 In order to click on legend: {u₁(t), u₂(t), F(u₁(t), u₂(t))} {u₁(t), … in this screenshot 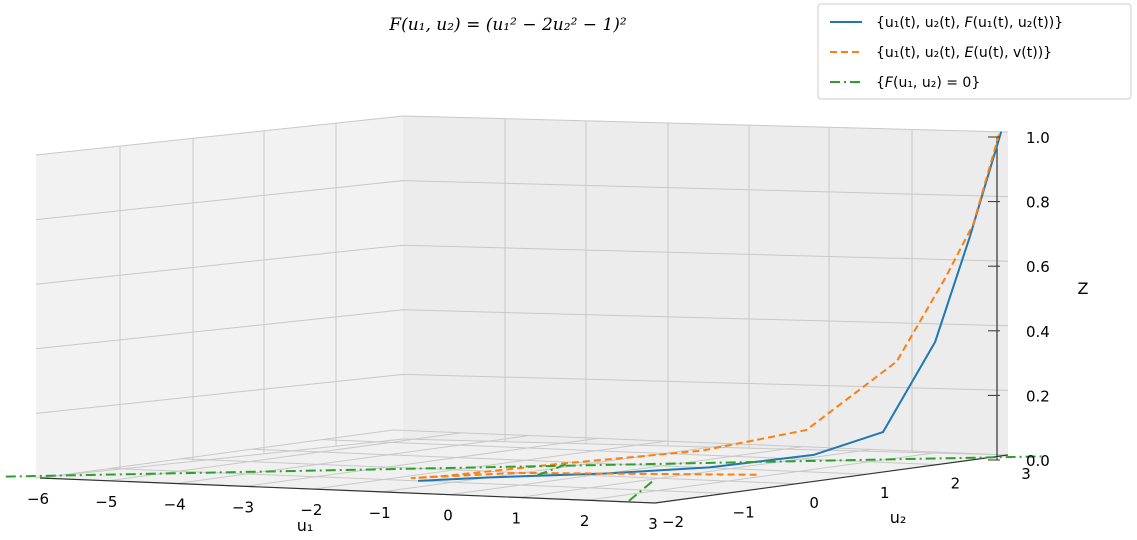, I will do `click(974, 51)`.